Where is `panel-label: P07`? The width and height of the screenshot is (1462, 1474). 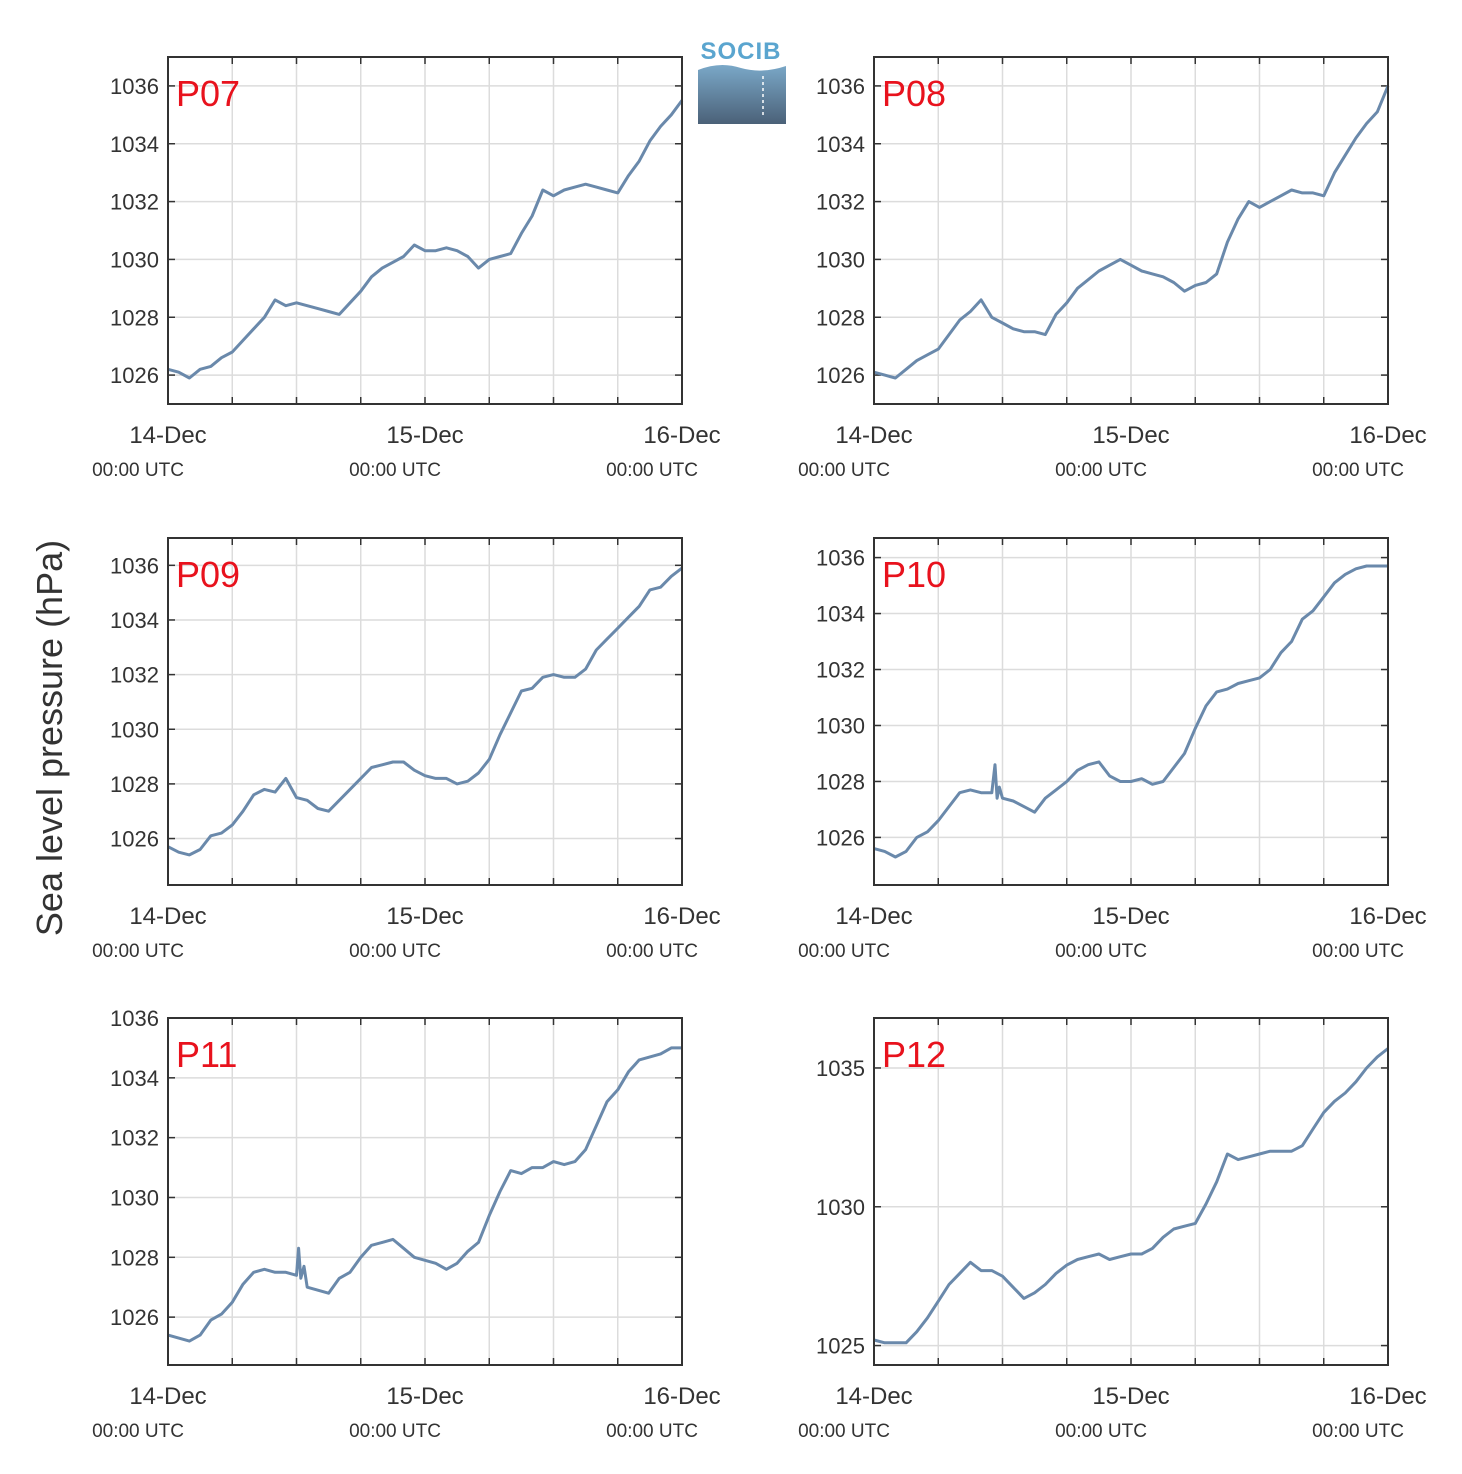
panel-label: P07 is located at coordinates (208, 93).